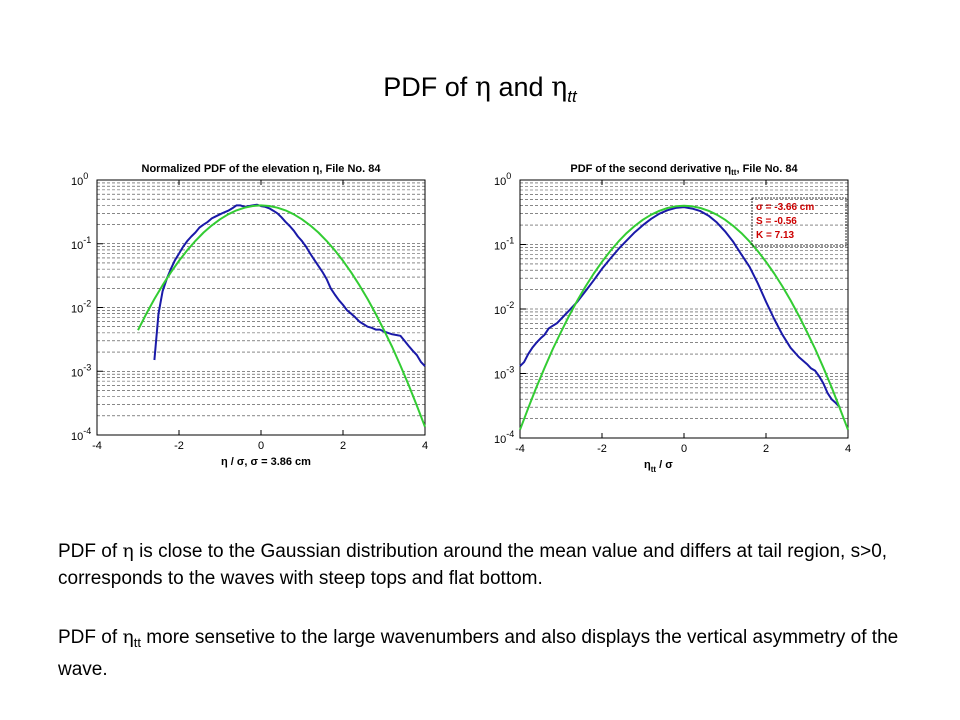 Image resolution: width=960 pixels, height=720 pixels. What do you see at coordinates (559, 87) in the screenshot?
I see `title-eta-tt: η` at bounding box center [559, 87].